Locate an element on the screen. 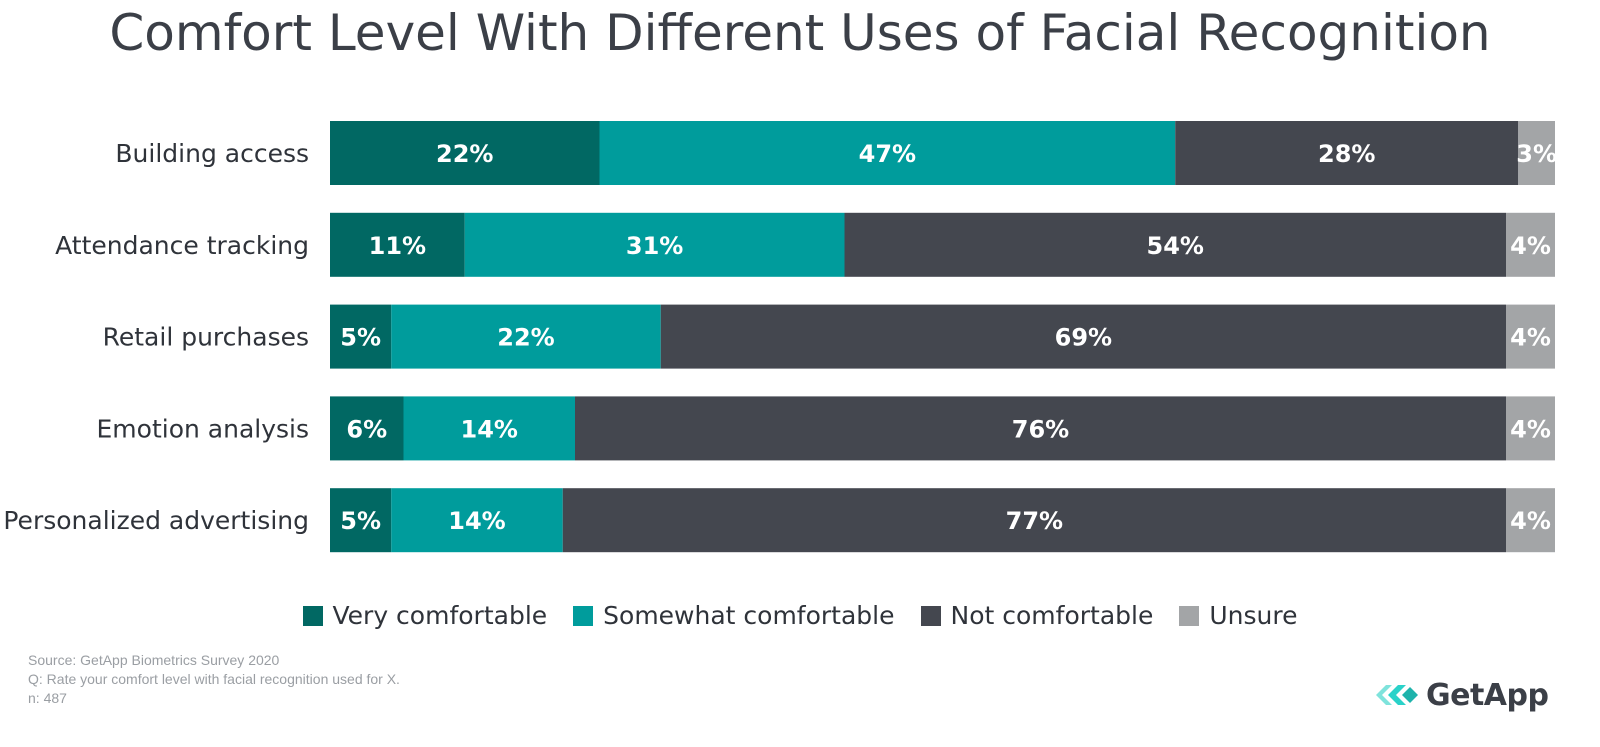 Image resolution: width=1600 pixels, height=747 pixels. getapp-chevrons-icon is located at coordinates (1397, 695).